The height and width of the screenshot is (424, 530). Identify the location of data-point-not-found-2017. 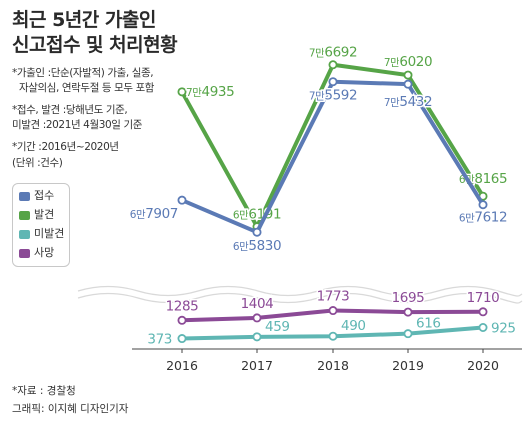
(257, 337).